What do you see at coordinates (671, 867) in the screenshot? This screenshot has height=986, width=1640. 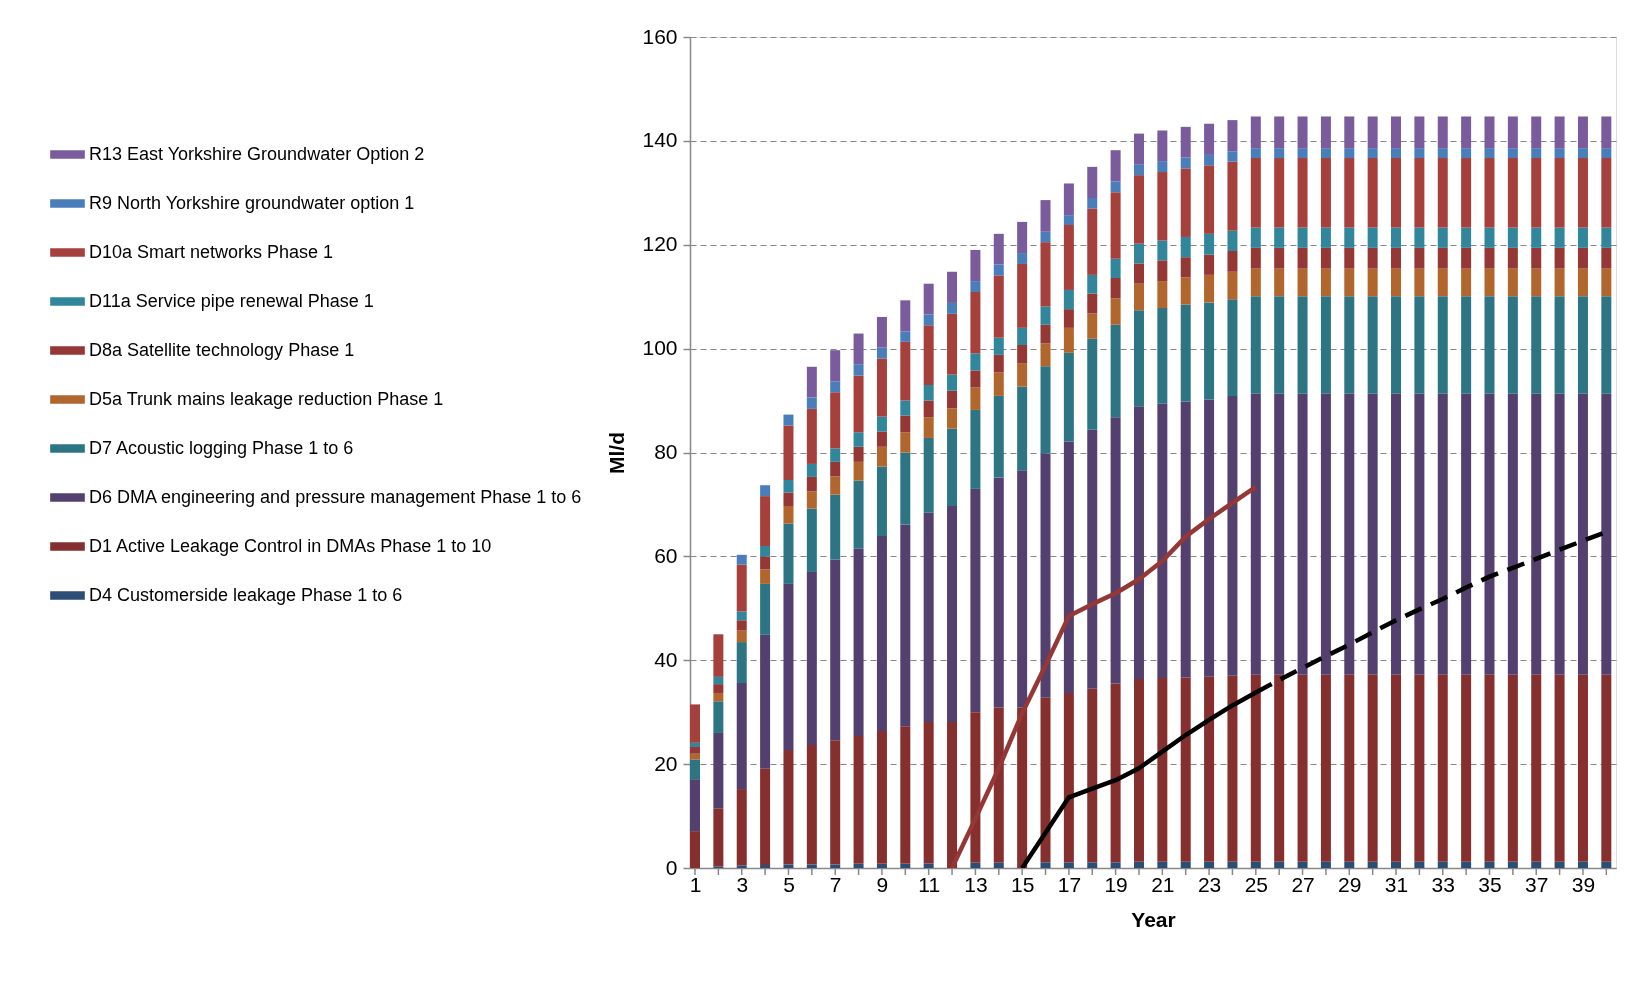 I see `y-tick-label: 0` at bounding box center [671, 867].